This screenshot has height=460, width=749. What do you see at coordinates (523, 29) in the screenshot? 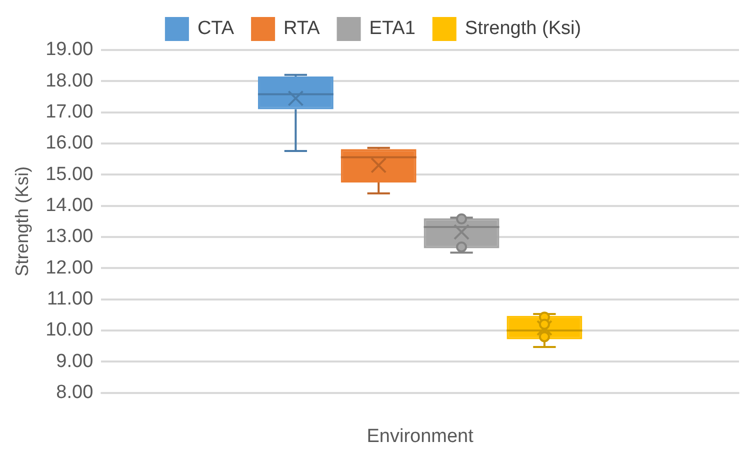
I see `legend-label: Strength (Ksi)` at bounding box center [523, 29].